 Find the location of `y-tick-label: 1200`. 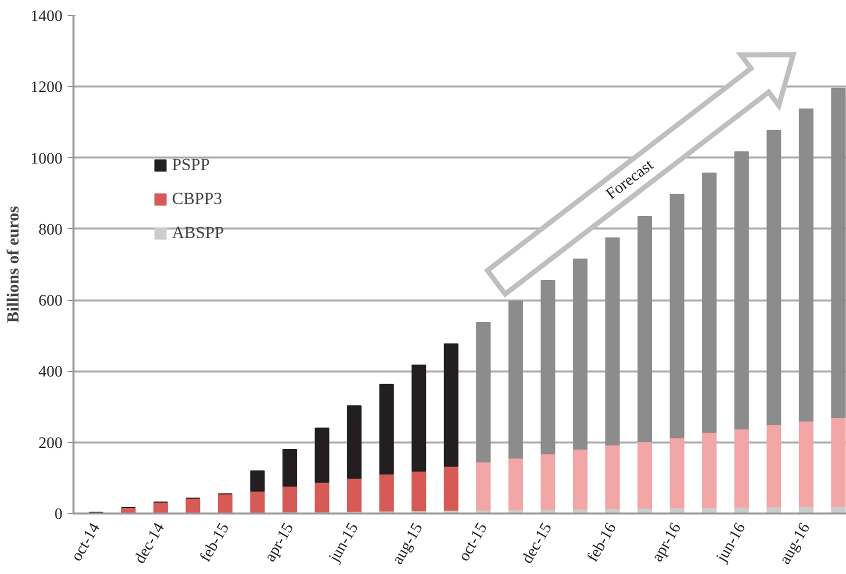

y-tick-label: 1200 is located at coordinates (46, 87).